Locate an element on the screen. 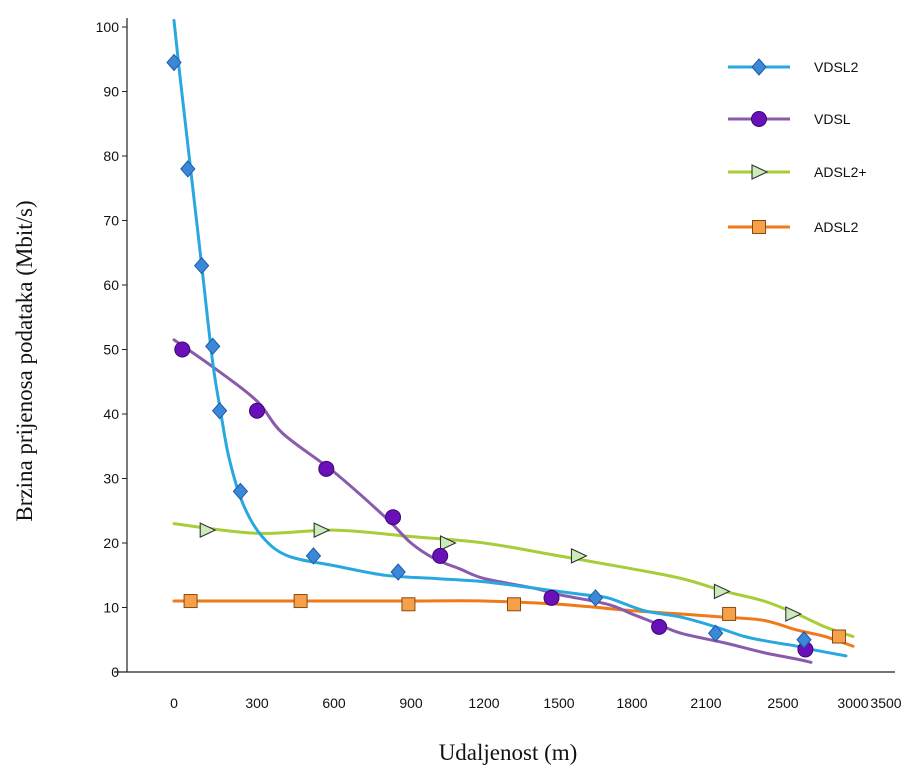 This screenshot has height=777, width=913. y-tick-label: 30 is located at coordinates (111, 479).